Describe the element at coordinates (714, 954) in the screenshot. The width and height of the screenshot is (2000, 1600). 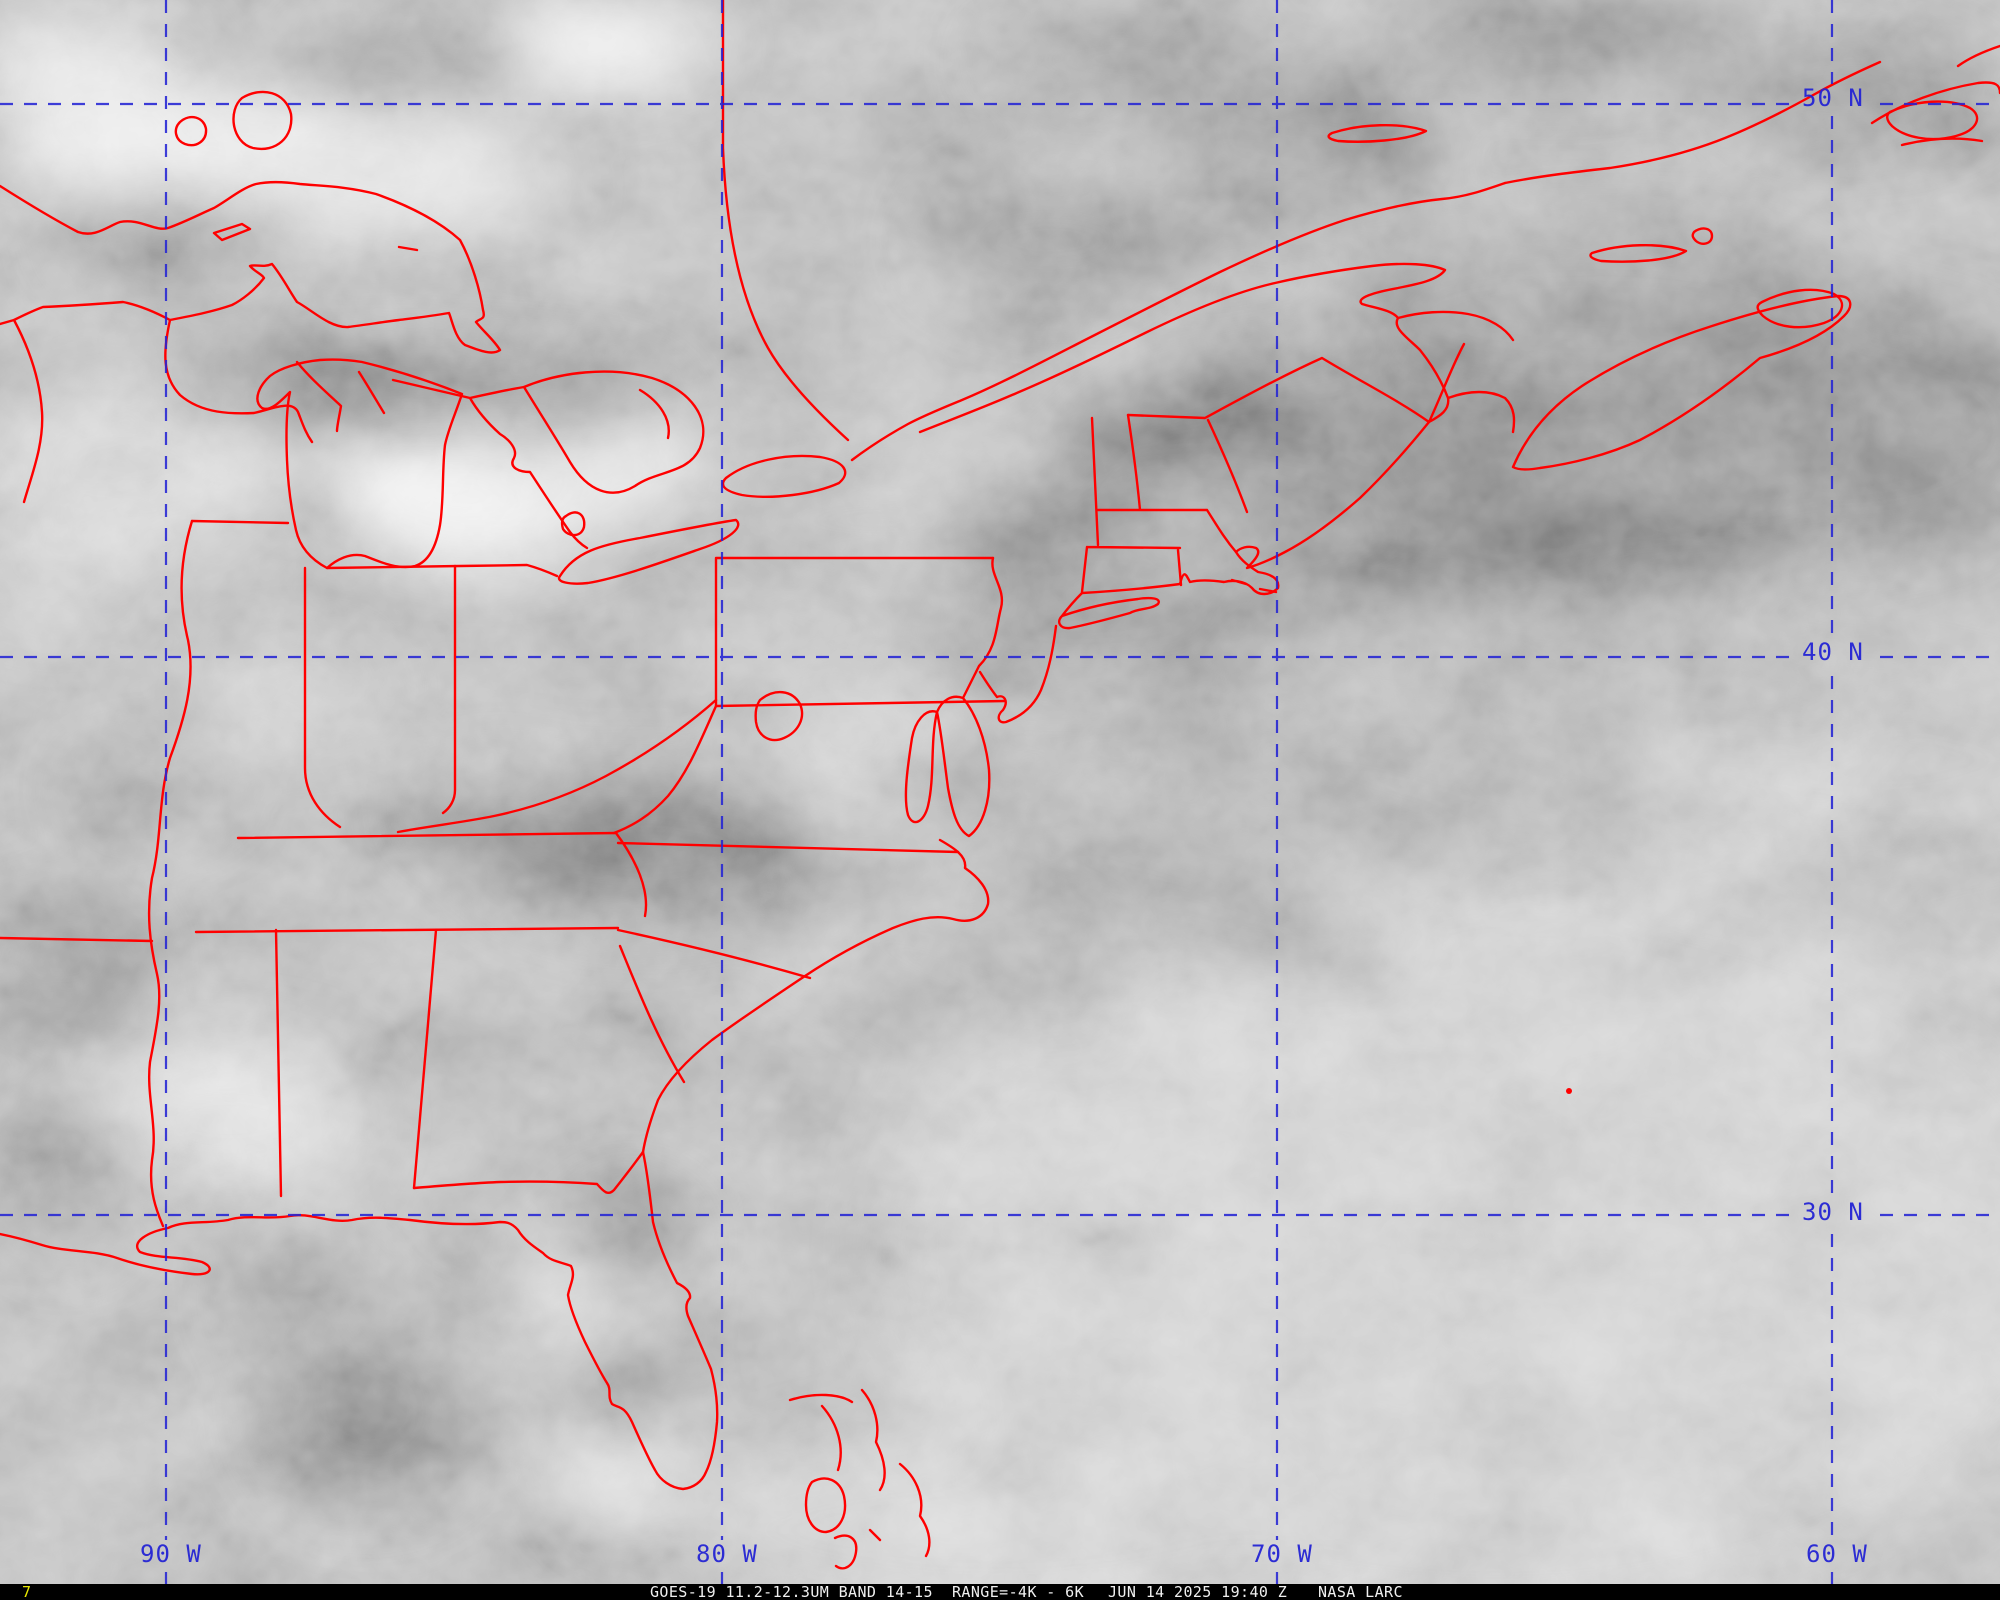
I see `border-nc-sc` at that location.